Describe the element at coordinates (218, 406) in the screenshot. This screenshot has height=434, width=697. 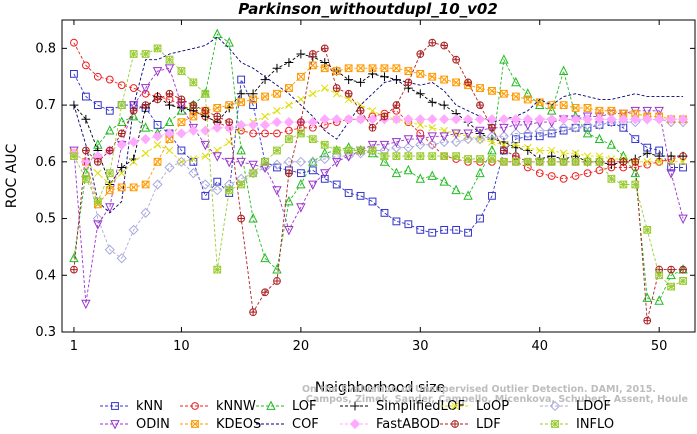
I see `legend-item-knnw: kNNW` at that location.